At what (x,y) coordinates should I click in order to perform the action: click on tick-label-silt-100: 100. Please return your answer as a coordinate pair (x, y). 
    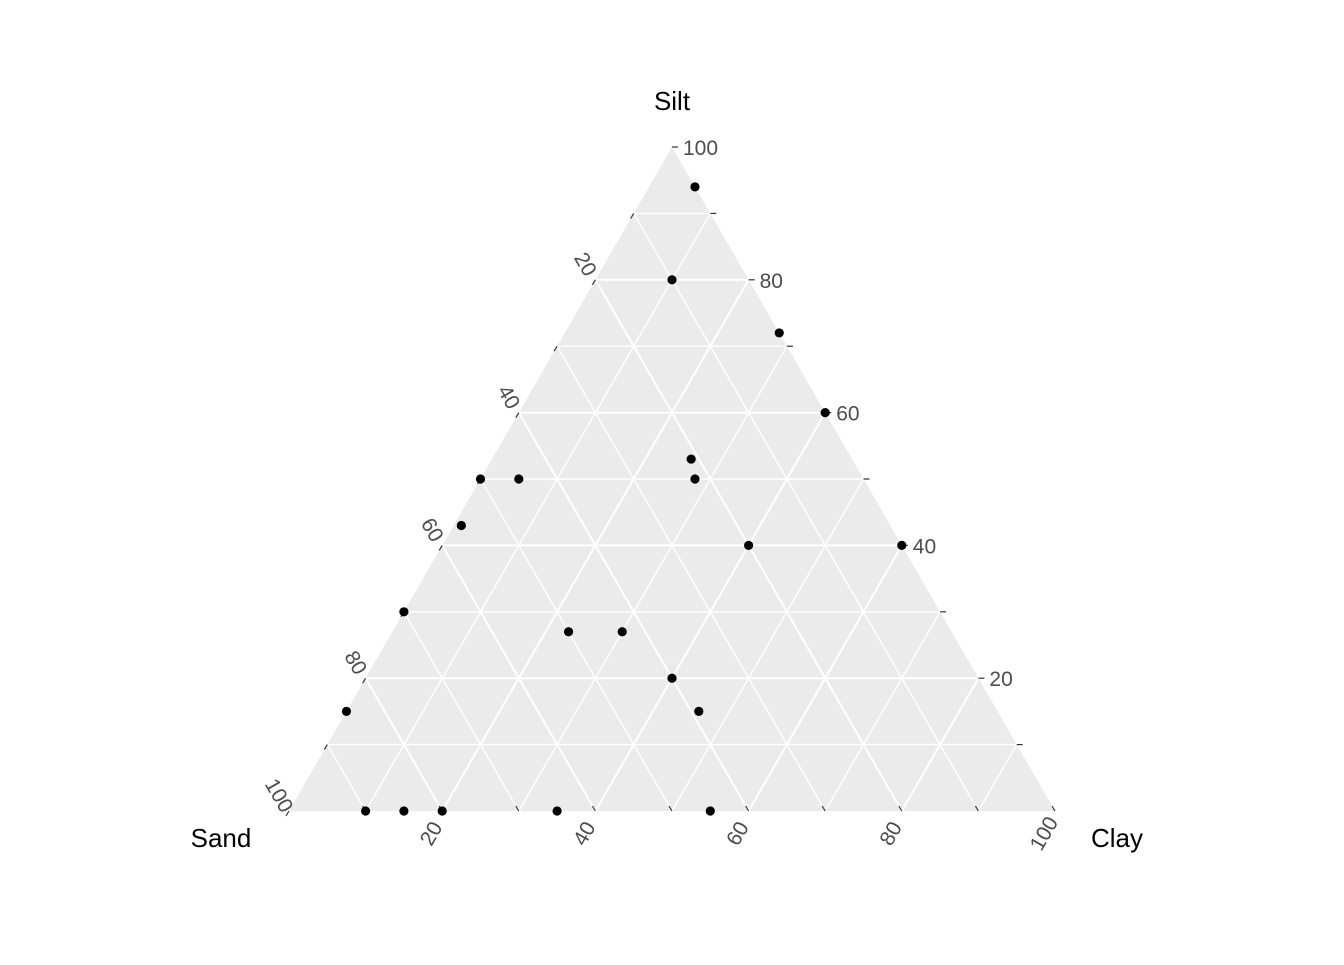
    Looking at the image, I should click on (700, 148).